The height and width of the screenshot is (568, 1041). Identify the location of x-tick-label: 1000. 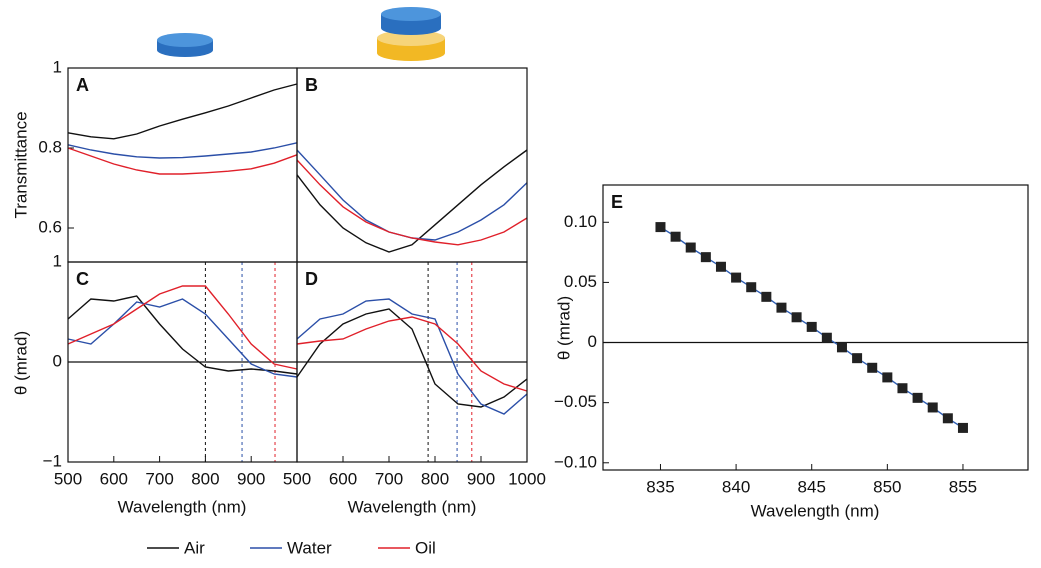
(527, 478).